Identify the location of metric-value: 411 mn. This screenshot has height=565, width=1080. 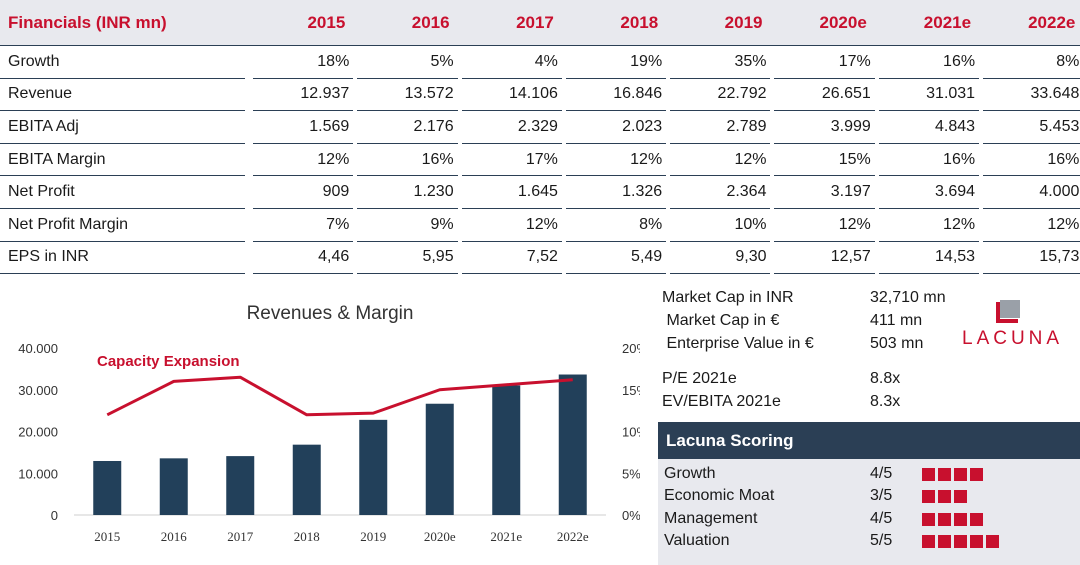
(896, 320).